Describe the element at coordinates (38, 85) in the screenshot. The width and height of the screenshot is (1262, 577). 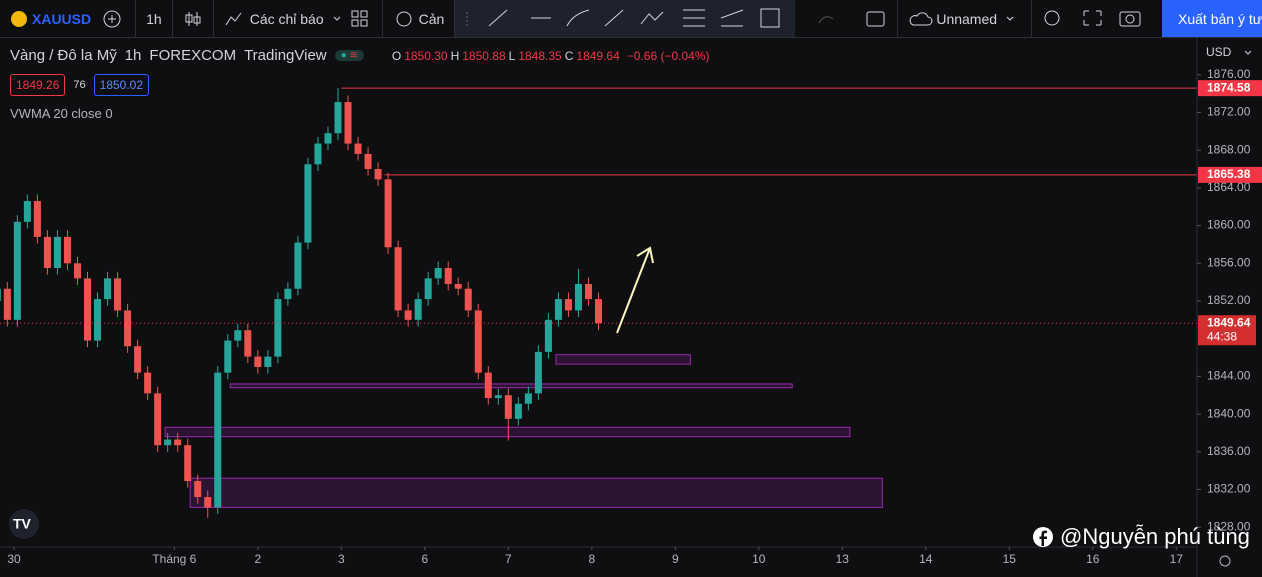
I see `bid: 1849.26` at that location.